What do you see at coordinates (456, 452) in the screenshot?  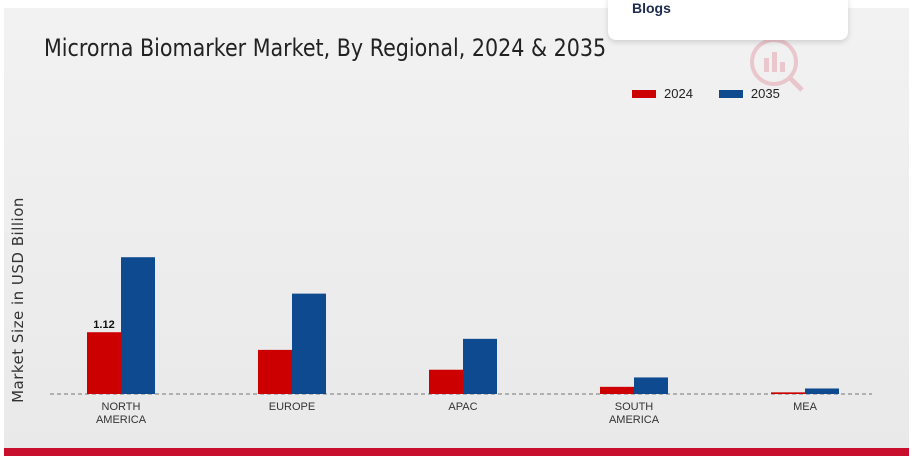 I see `bottom-accent-bar` at bounding box center [456, 452].